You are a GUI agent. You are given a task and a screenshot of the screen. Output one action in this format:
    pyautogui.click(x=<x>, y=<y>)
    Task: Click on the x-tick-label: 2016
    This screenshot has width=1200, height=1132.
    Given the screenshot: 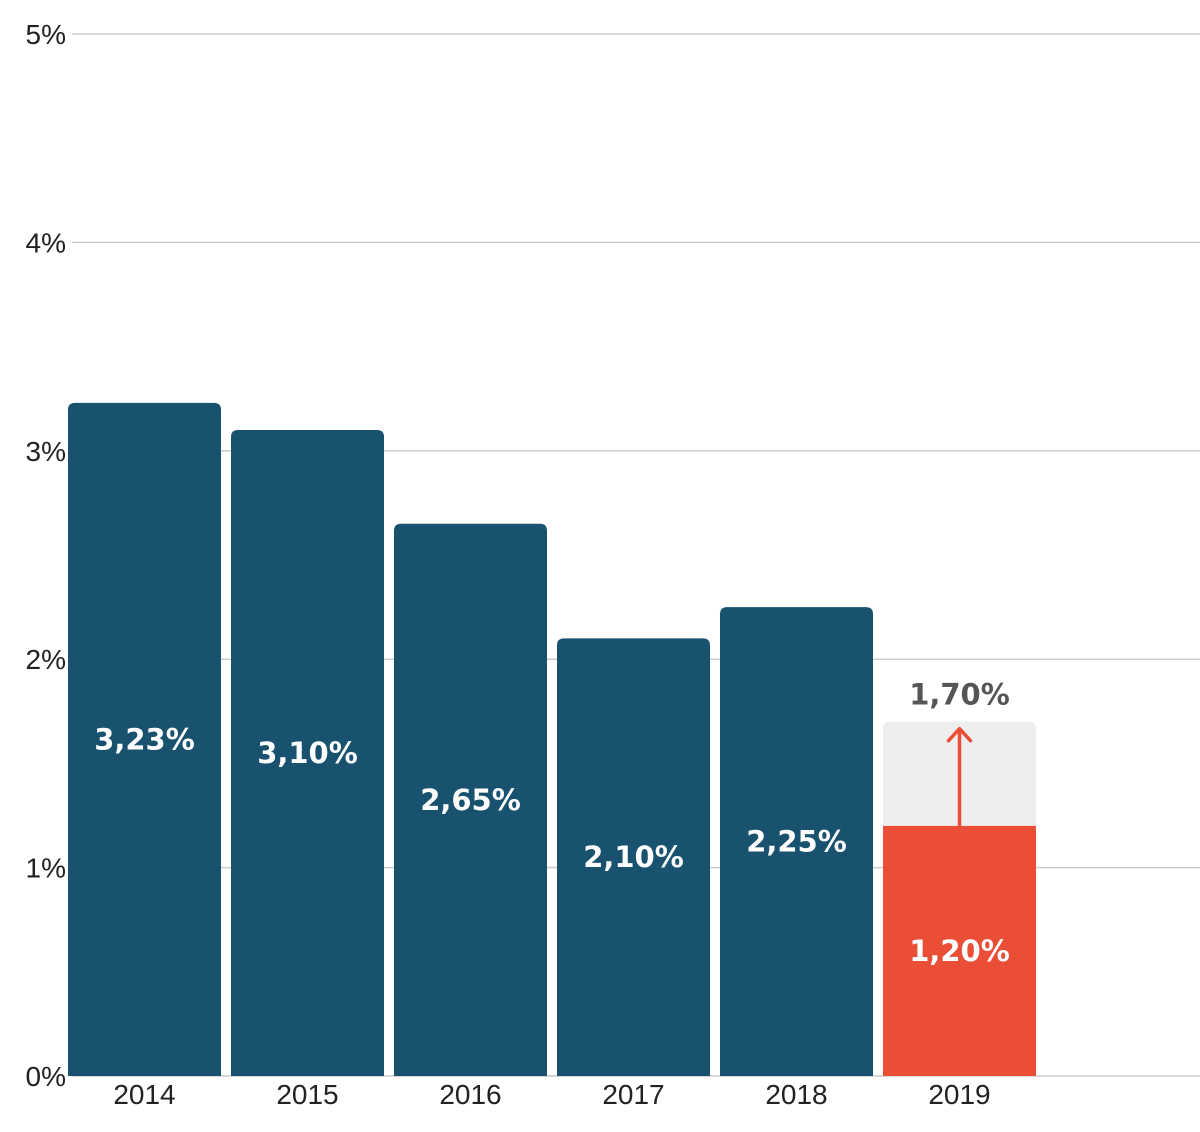 What is the action you would take?
    pyautogui.click(x=470, y=1094)
    